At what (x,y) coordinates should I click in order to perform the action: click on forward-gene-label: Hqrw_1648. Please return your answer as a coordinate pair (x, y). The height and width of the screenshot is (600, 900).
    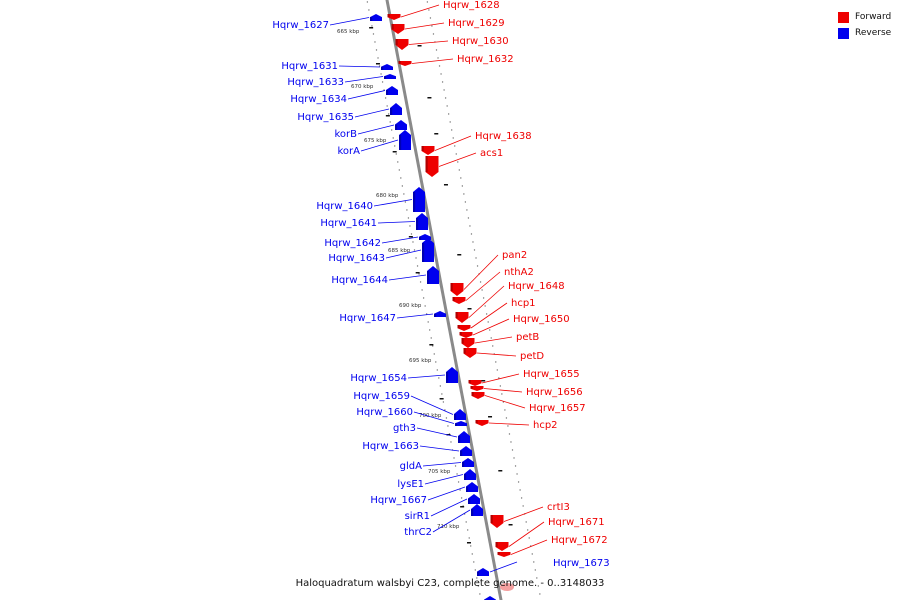
    Looking at the image, I should click on (536, 286).